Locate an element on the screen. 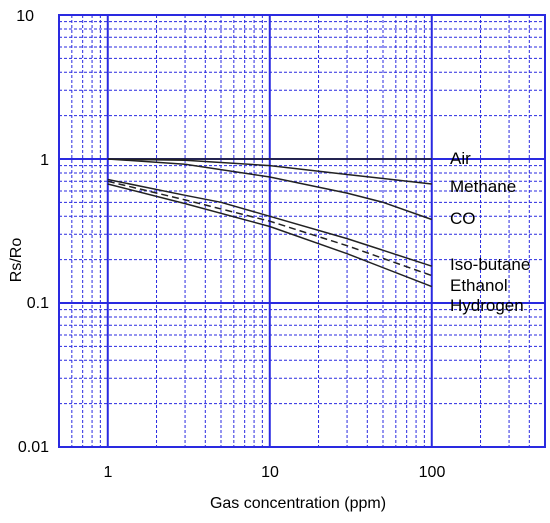  series-label-iso-butane: Iso-butane is located at coordinates (490, 264).